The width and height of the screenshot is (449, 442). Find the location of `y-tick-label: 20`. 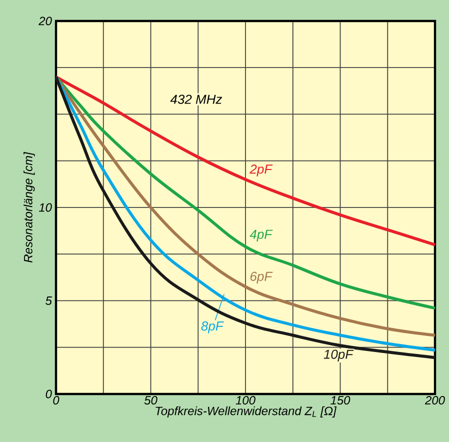

y-tick-label: 20 is located at coordinates (45, 21).